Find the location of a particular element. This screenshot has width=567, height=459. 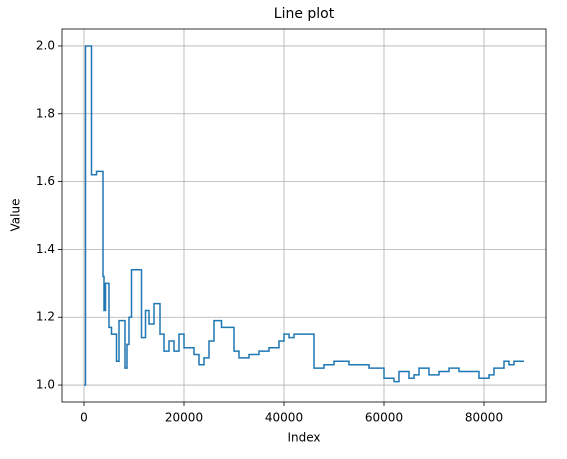

y-tick-label: 1.0 is located at coordinates (45, 385).